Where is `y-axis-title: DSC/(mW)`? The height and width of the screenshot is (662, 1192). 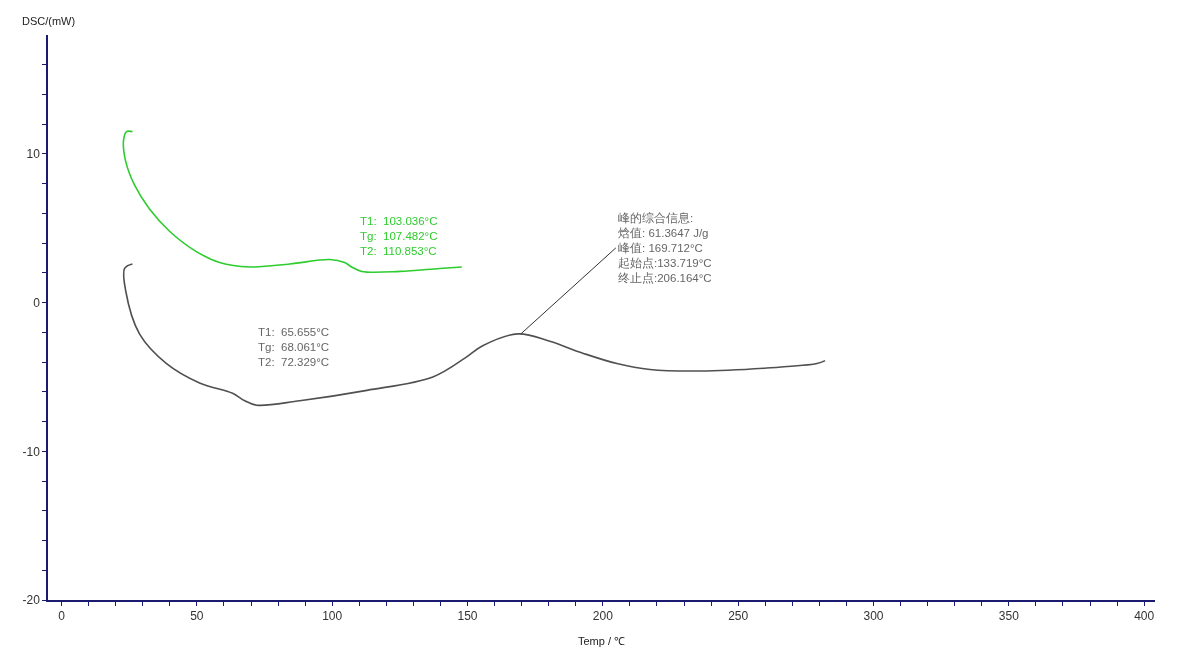 y-axis-title: DSC/(mW) is located at coordinates (49, 21).